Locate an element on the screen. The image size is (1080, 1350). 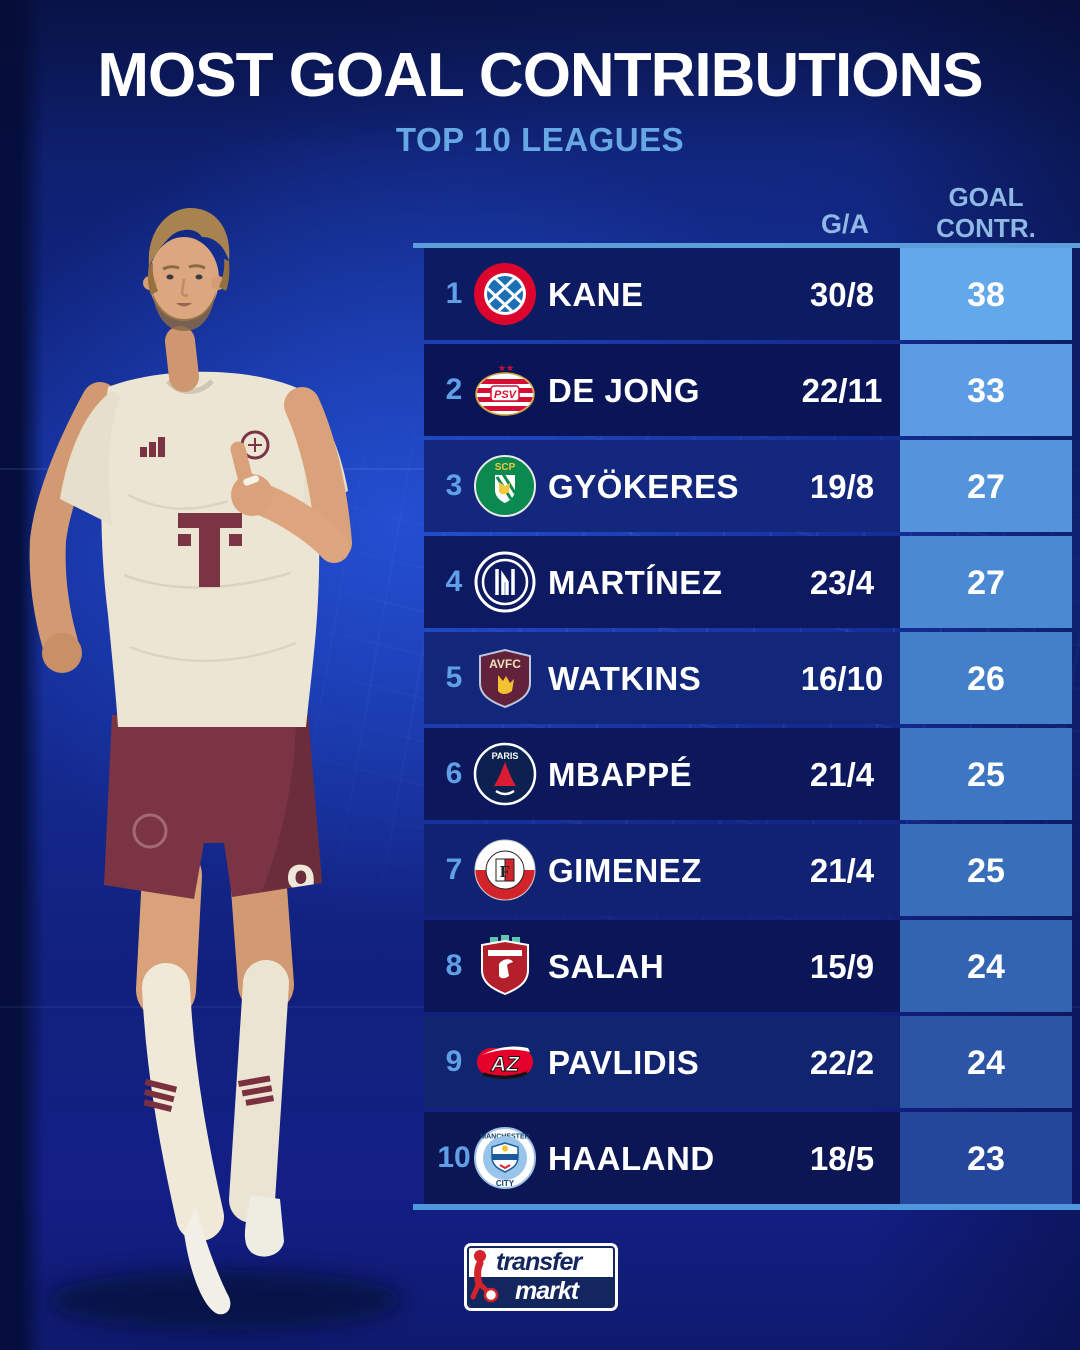
table-row: 7 F GIMENEZ 21/4 25 is located at coordinates (748, 870).